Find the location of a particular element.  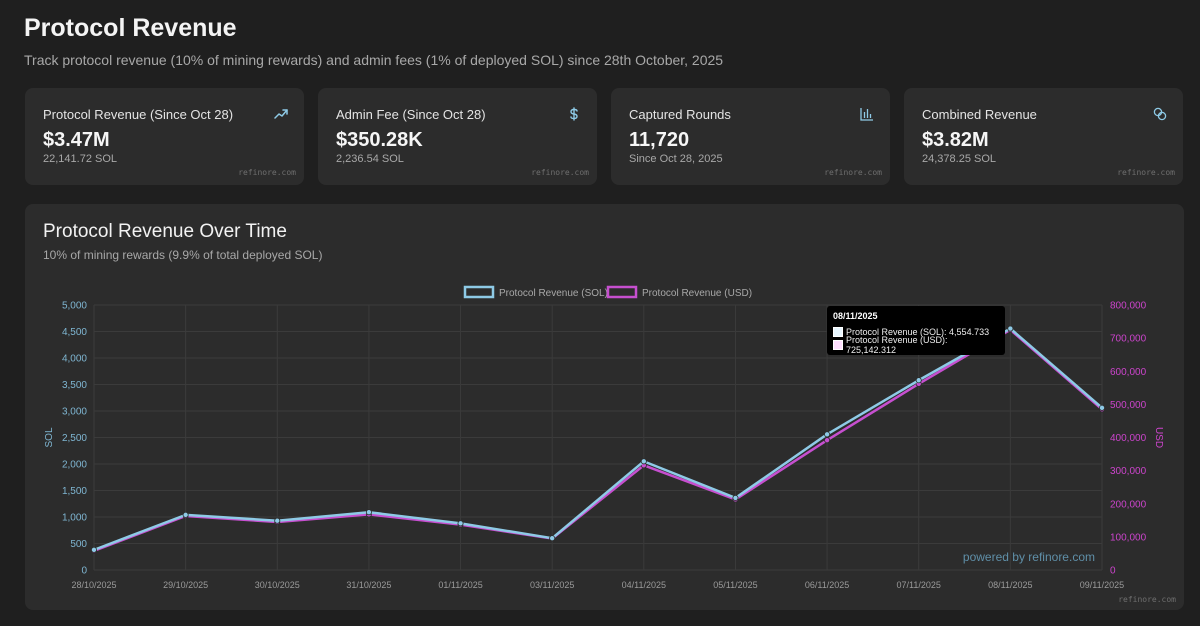

y2-tick-label: 700,000 is located at coordinates (1128, 339).